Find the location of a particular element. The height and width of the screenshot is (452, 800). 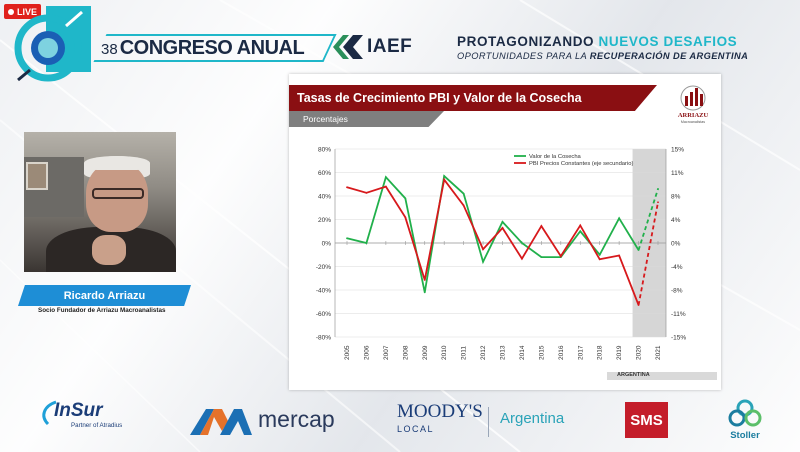

sponsor-insur: InSur Partner of Atradius is located at coordinates (80, 415).